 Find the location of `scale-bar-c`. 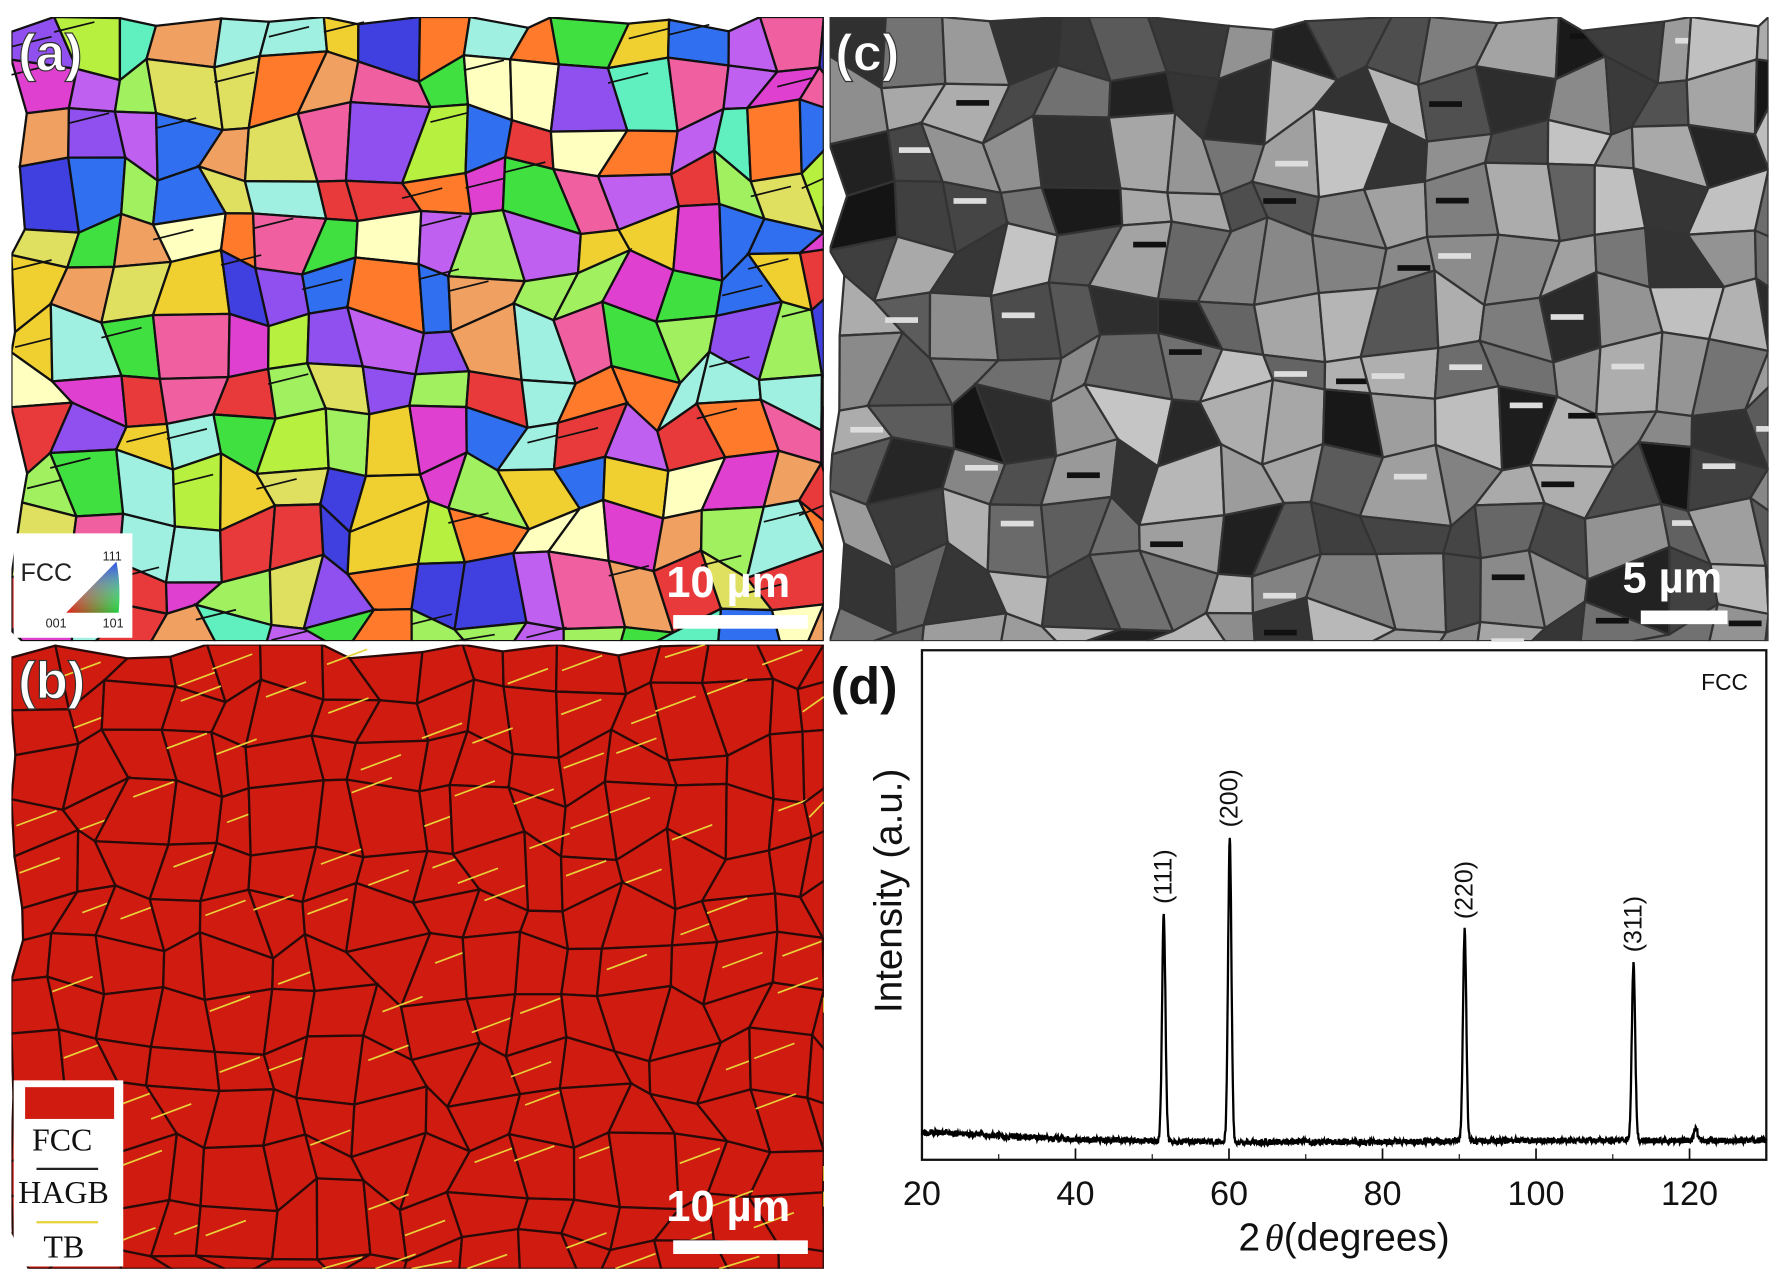

scale-bar-c is located at coordinates (1684, 617).